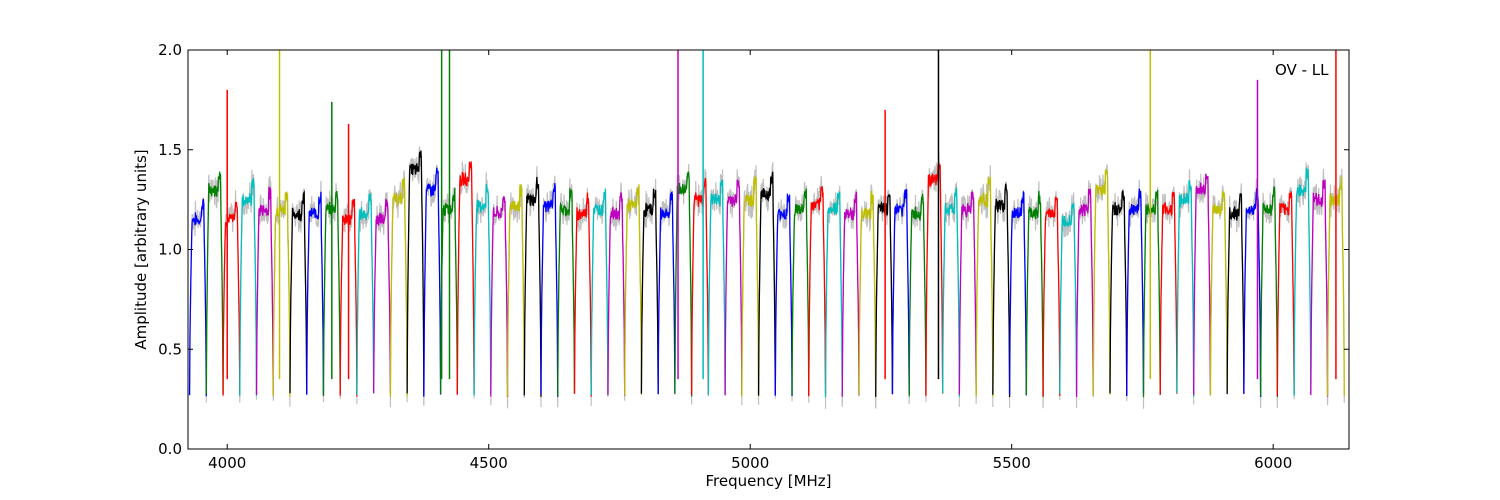 This screenshot has width=1500, height=500. Describe the element at coordinates (170, 349) in the screenshot. I see `y-tick-label: 0.5` at that location.